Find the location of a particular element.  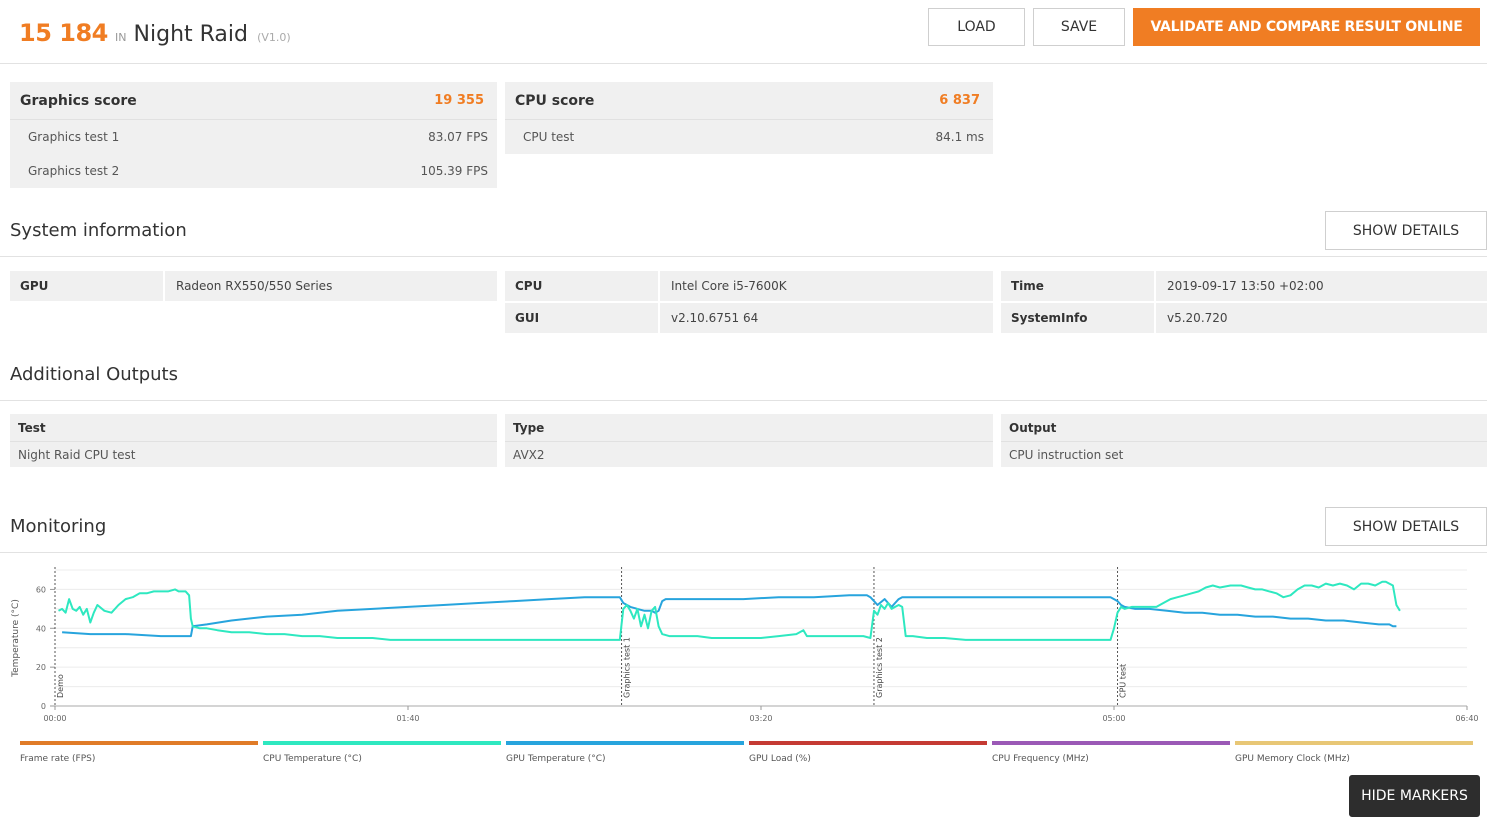

graphics-test-2-row: Graphics test 2 105.39 FPS is located at coordinates (253, 171).